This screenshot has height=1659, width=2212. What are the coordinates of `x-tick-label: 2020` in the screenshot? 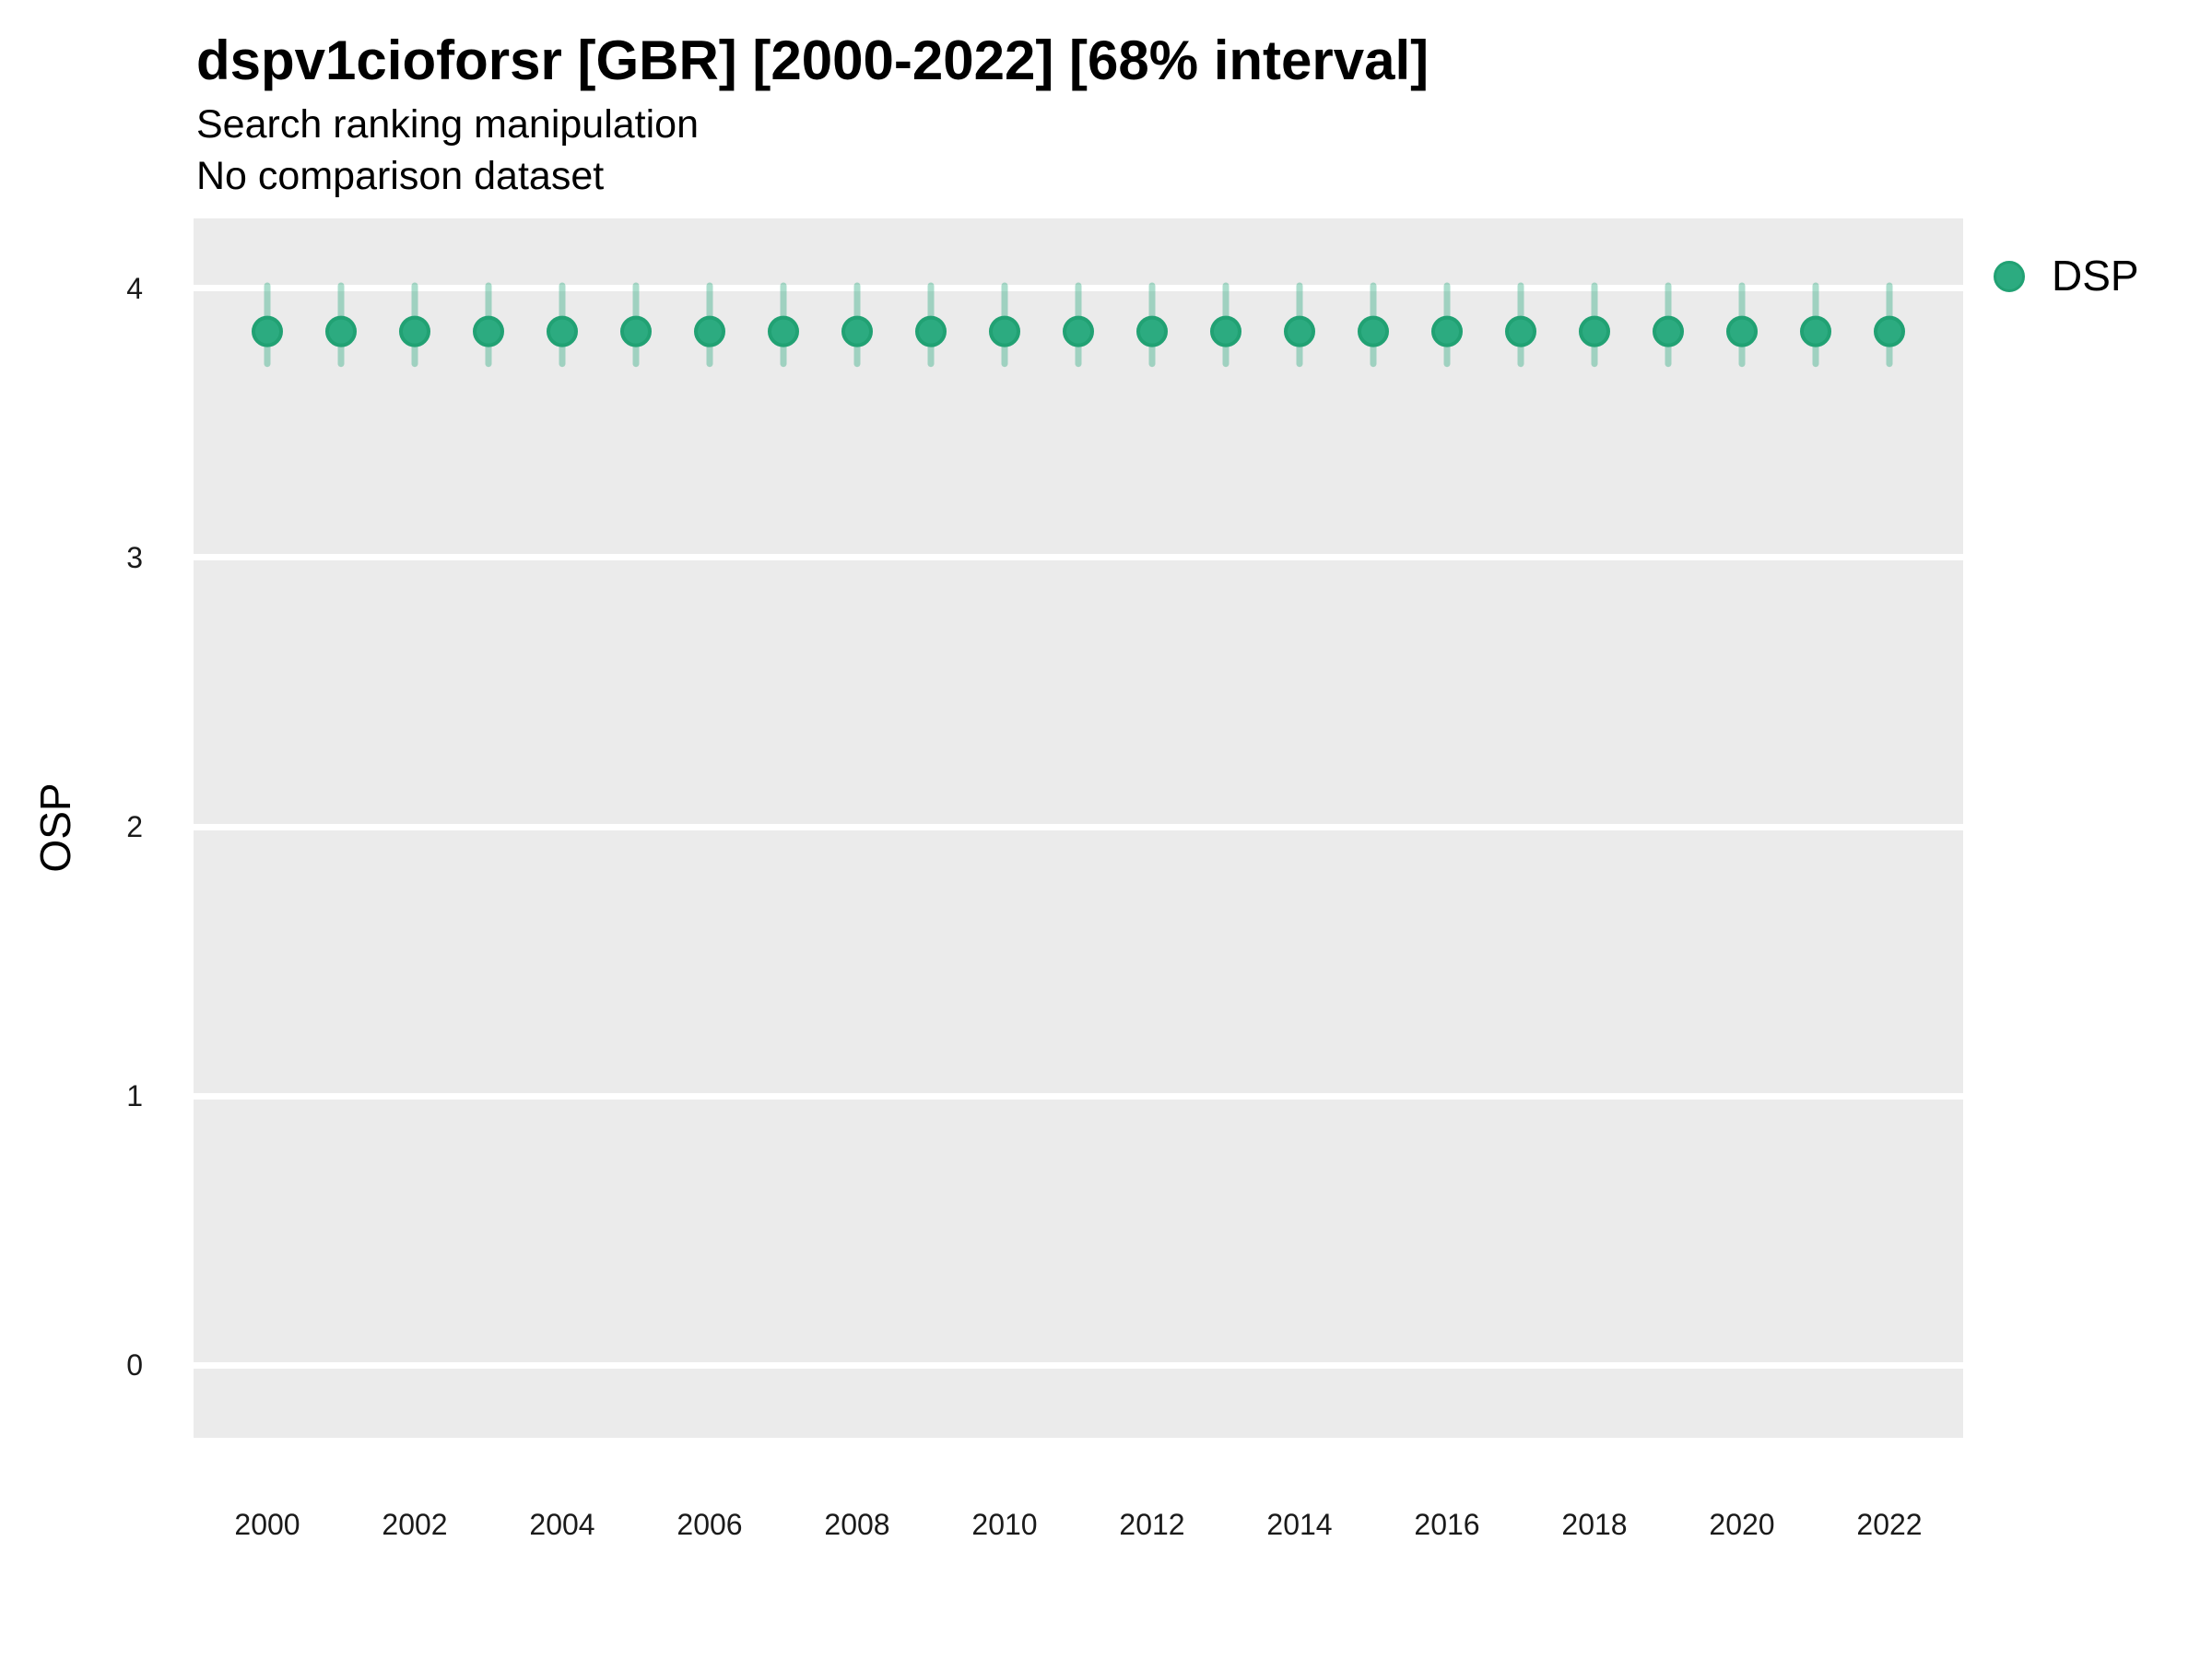 It's located at (1742, 1524).